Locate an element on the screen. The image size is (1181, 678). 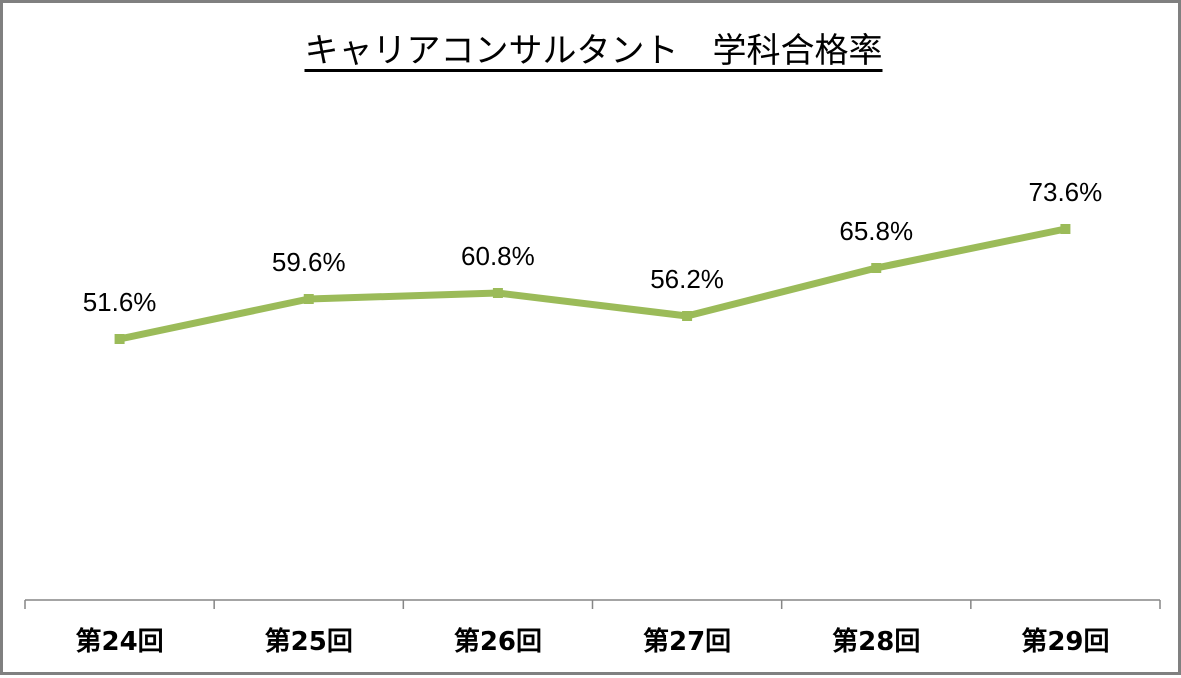
data-label: 51.6% is located at coordinates (119, 302).